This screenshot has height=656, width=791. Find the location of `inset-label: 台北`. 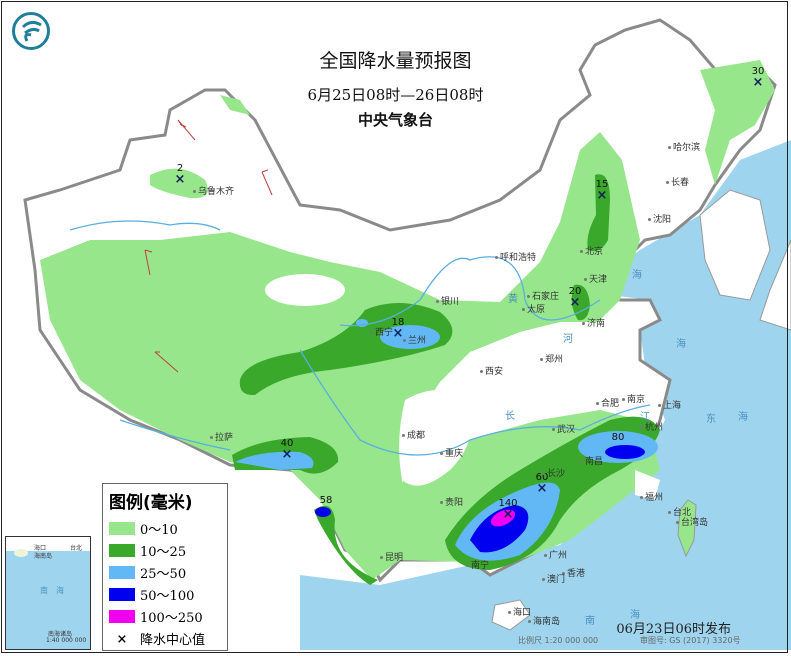

inset-label: 台北 is located at coordinates (76, 548).